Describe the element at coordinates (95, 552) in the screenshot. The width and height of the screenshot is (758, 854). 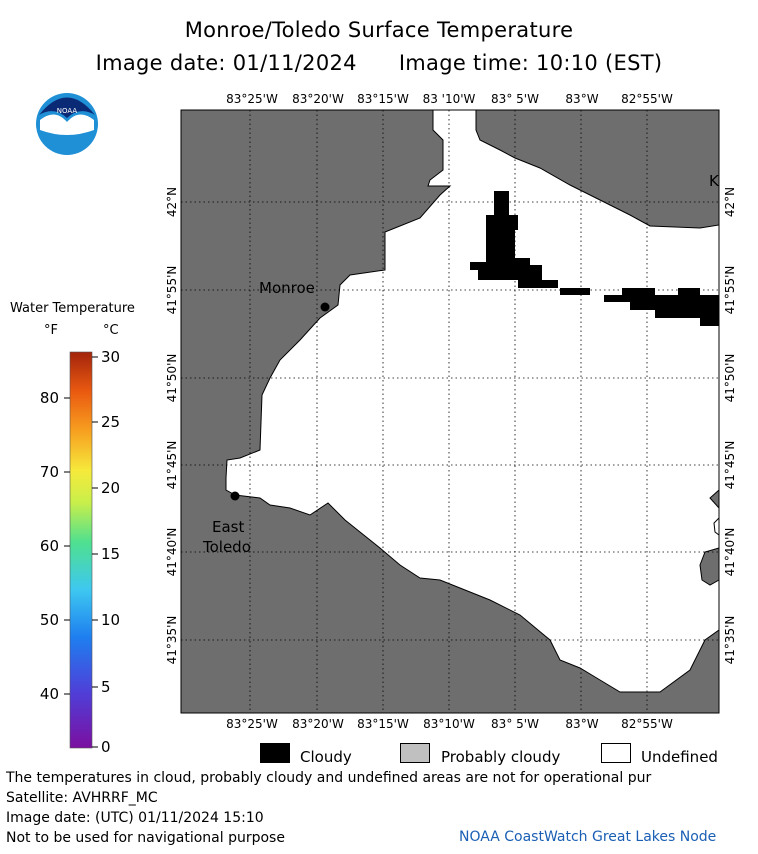
I see `celsius-ticks` at that location.